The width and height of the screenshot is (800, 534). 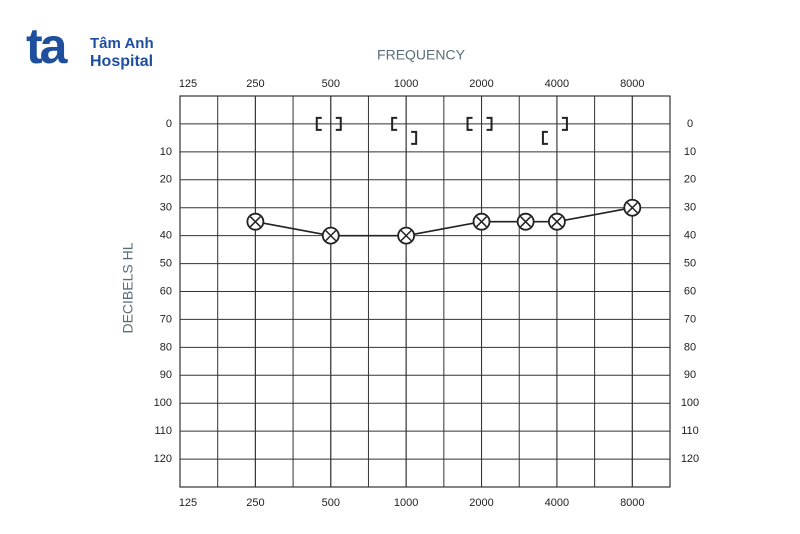 I want to click on y-tick-label-right: 90, so click(x=690, y=375).